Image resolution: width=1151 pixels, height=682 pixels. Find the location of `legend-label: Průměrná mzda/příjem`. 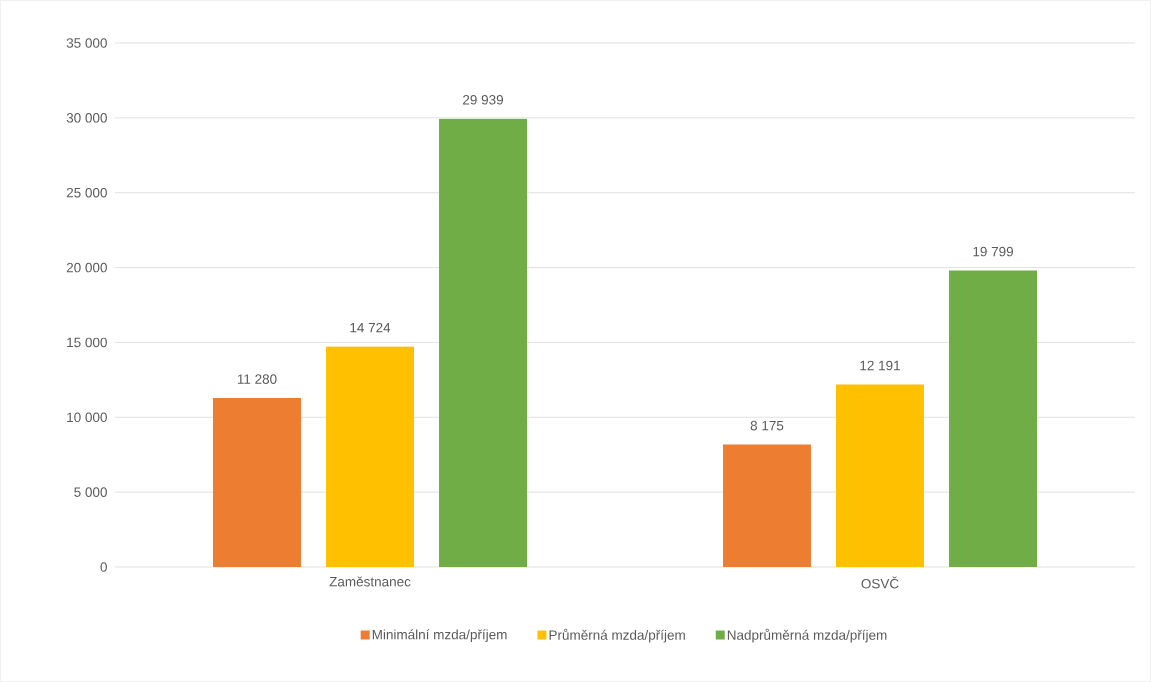

legend-label: Průměrná mzda/příjem is located at coordinates (617, 635).